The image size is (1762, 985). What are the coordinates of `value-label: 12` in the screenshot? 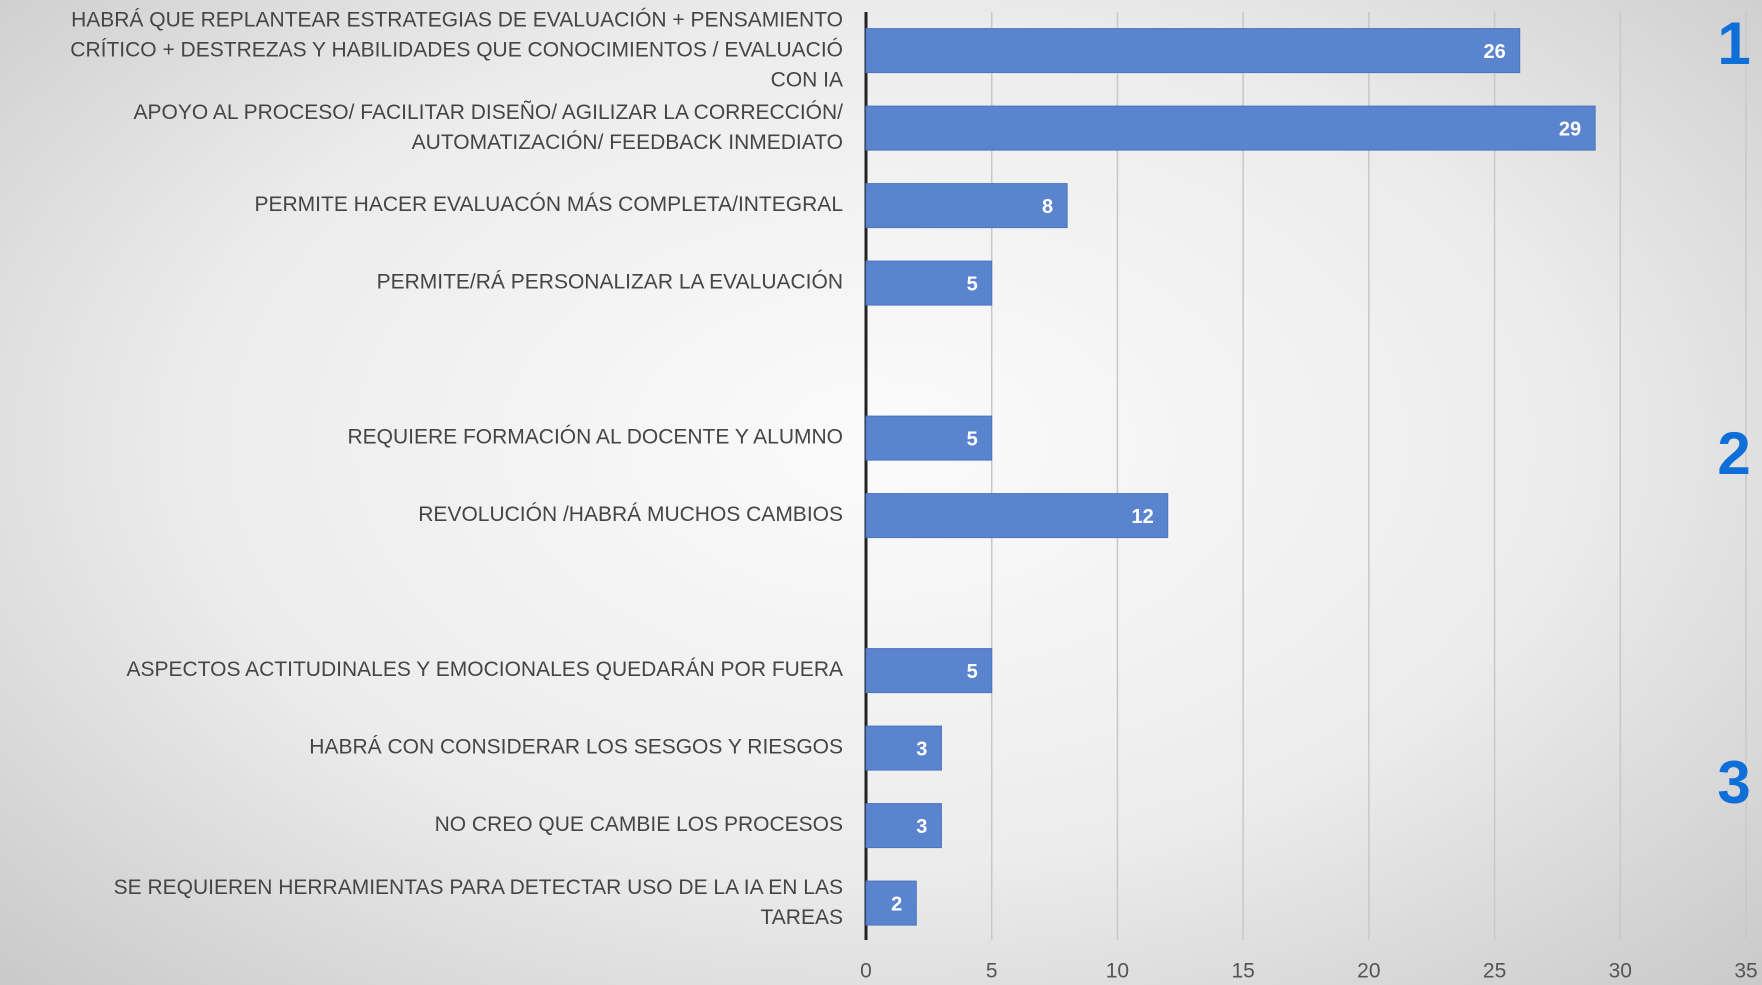 It's located at (1142, 517).